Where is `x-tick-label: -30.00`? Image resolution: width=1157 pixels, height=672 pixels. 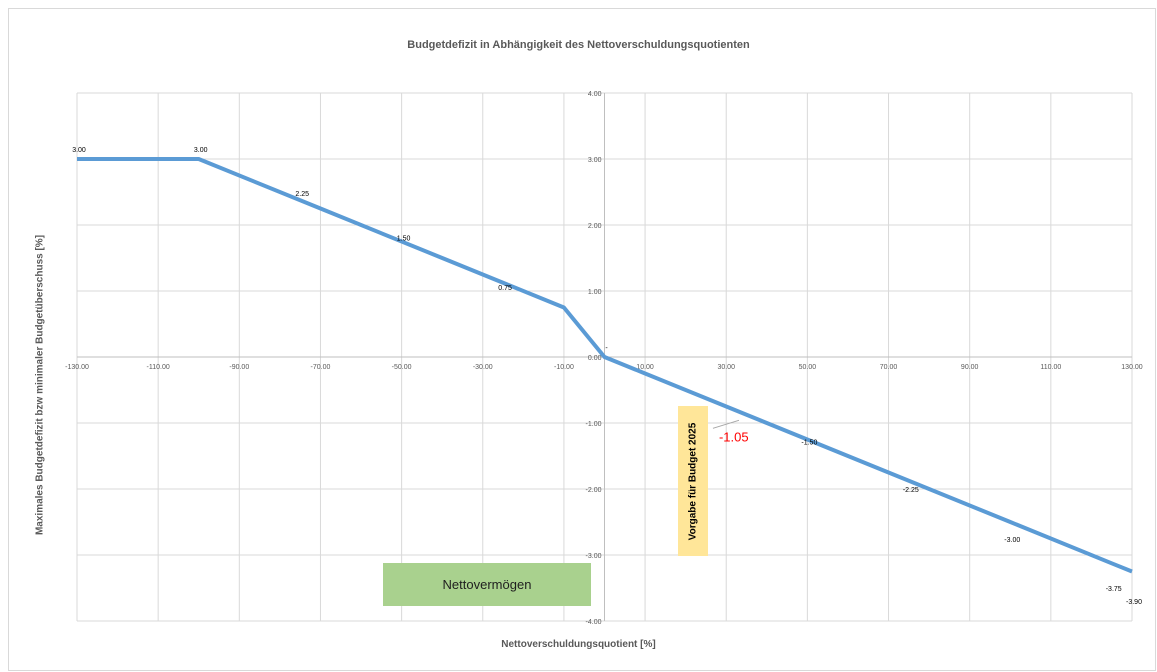 x-tick-label: -30.00 is located at coordinates (483, 367).